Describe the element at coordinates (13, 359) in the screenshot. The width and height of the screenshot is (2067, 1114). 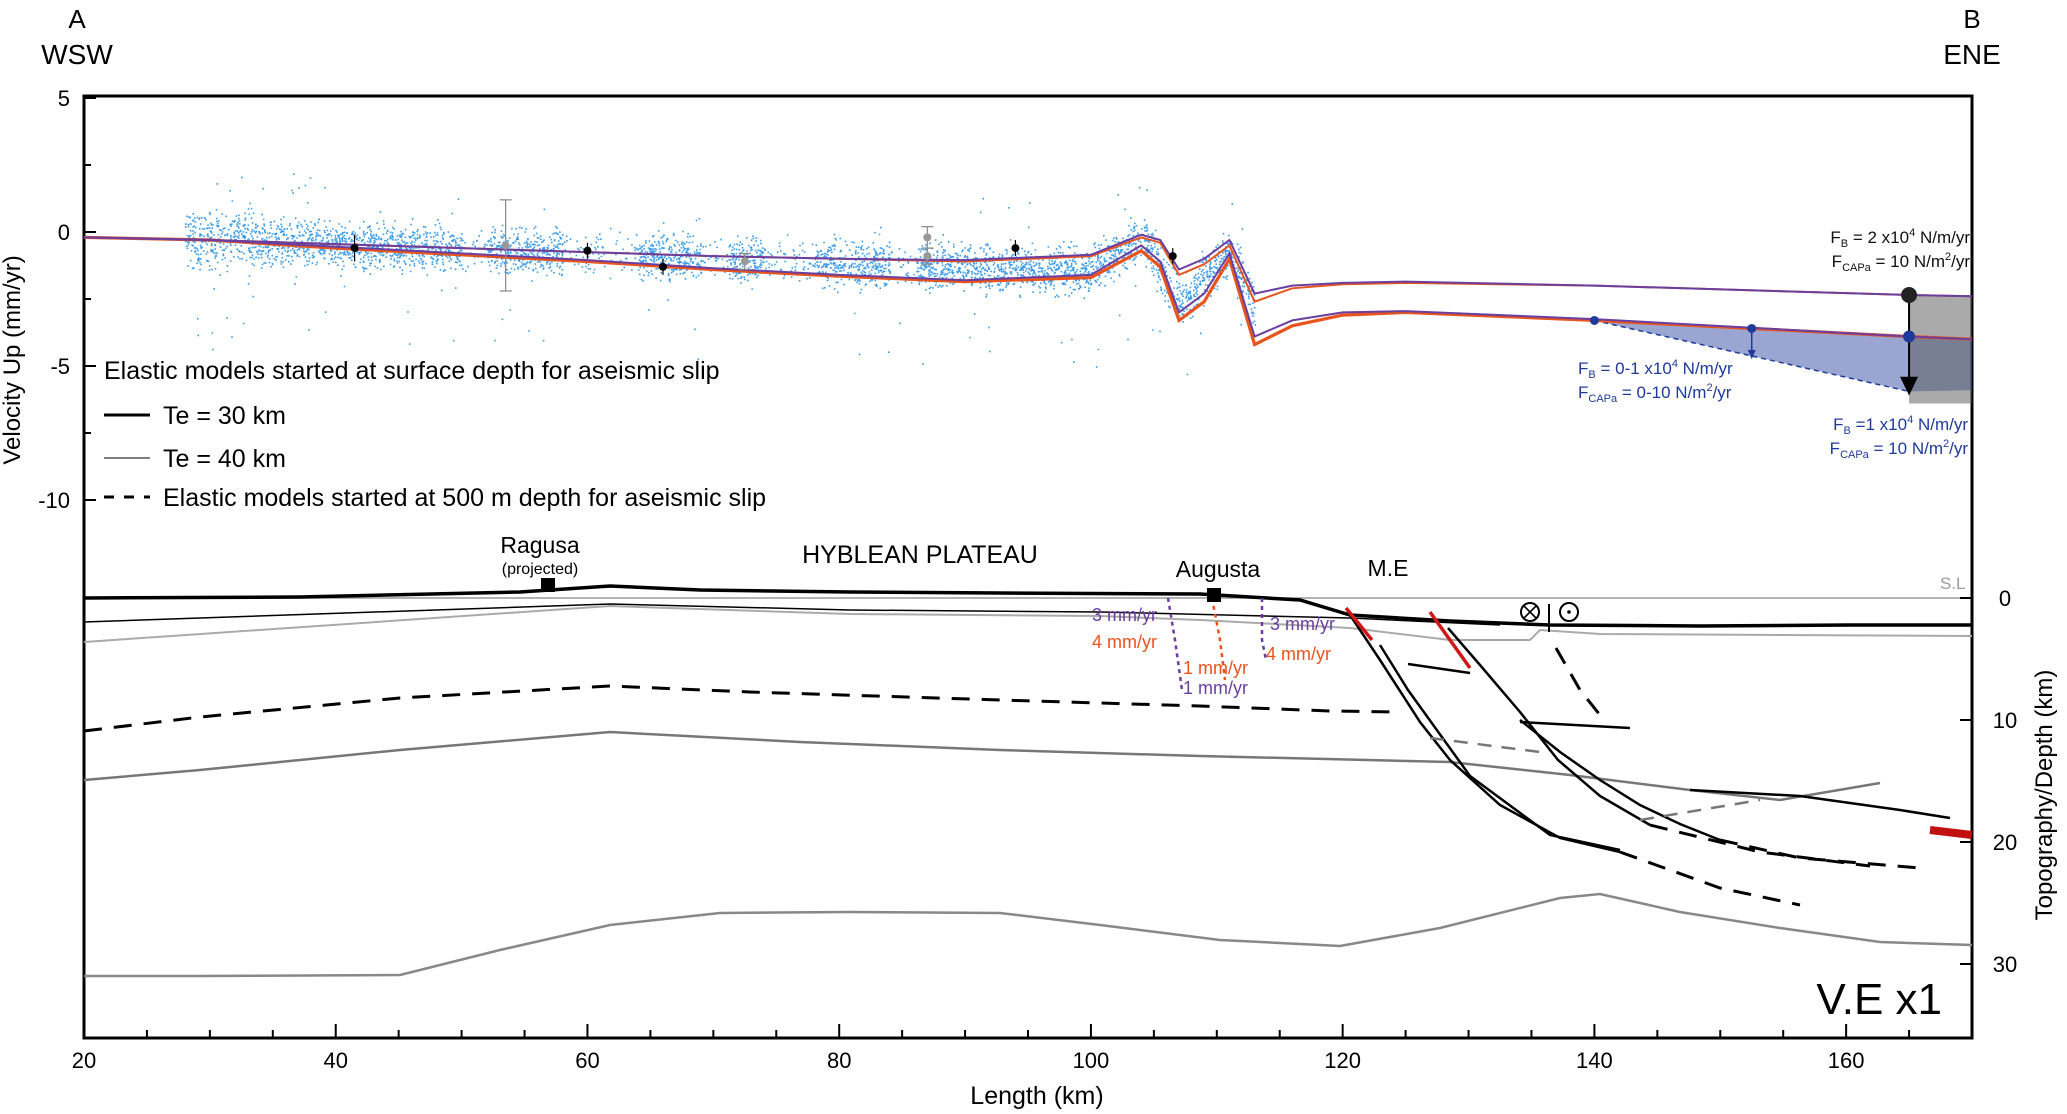
I see `velocity-axis-label: Velocity Up (mm/yr)` at that location.